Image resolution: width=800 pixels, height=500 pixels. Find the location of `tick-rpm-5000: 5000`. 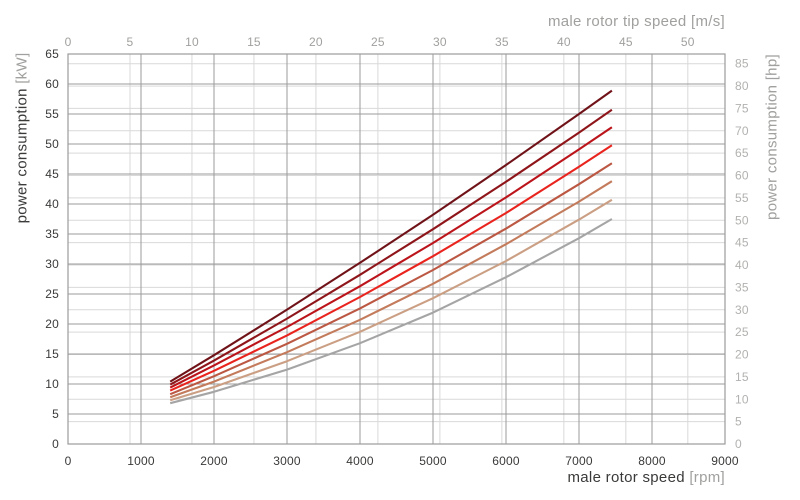

tick-rpm-5000: 5000 is located at coordinates (433, 461).